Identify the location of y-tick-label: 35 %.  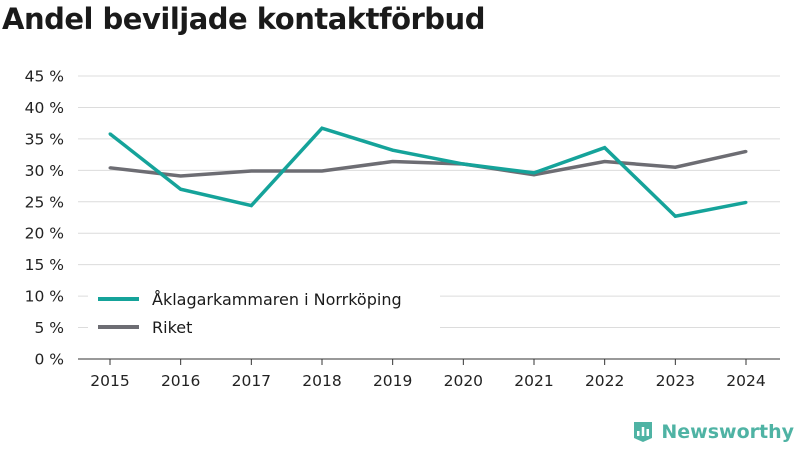
(44, 139).